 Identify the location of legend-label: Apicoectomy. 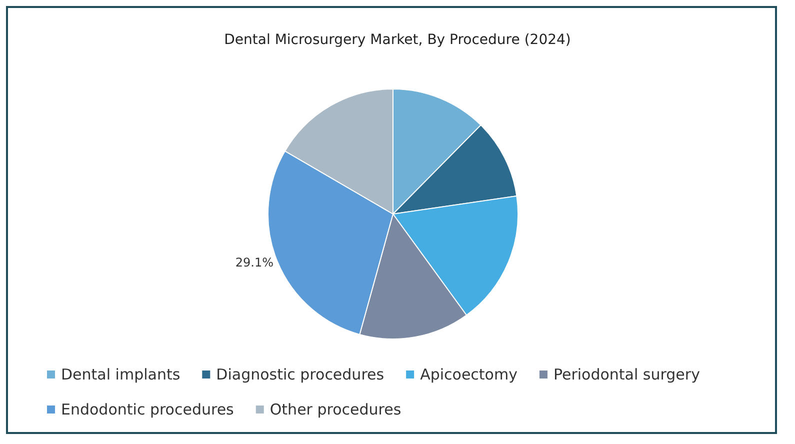
(469, 375).